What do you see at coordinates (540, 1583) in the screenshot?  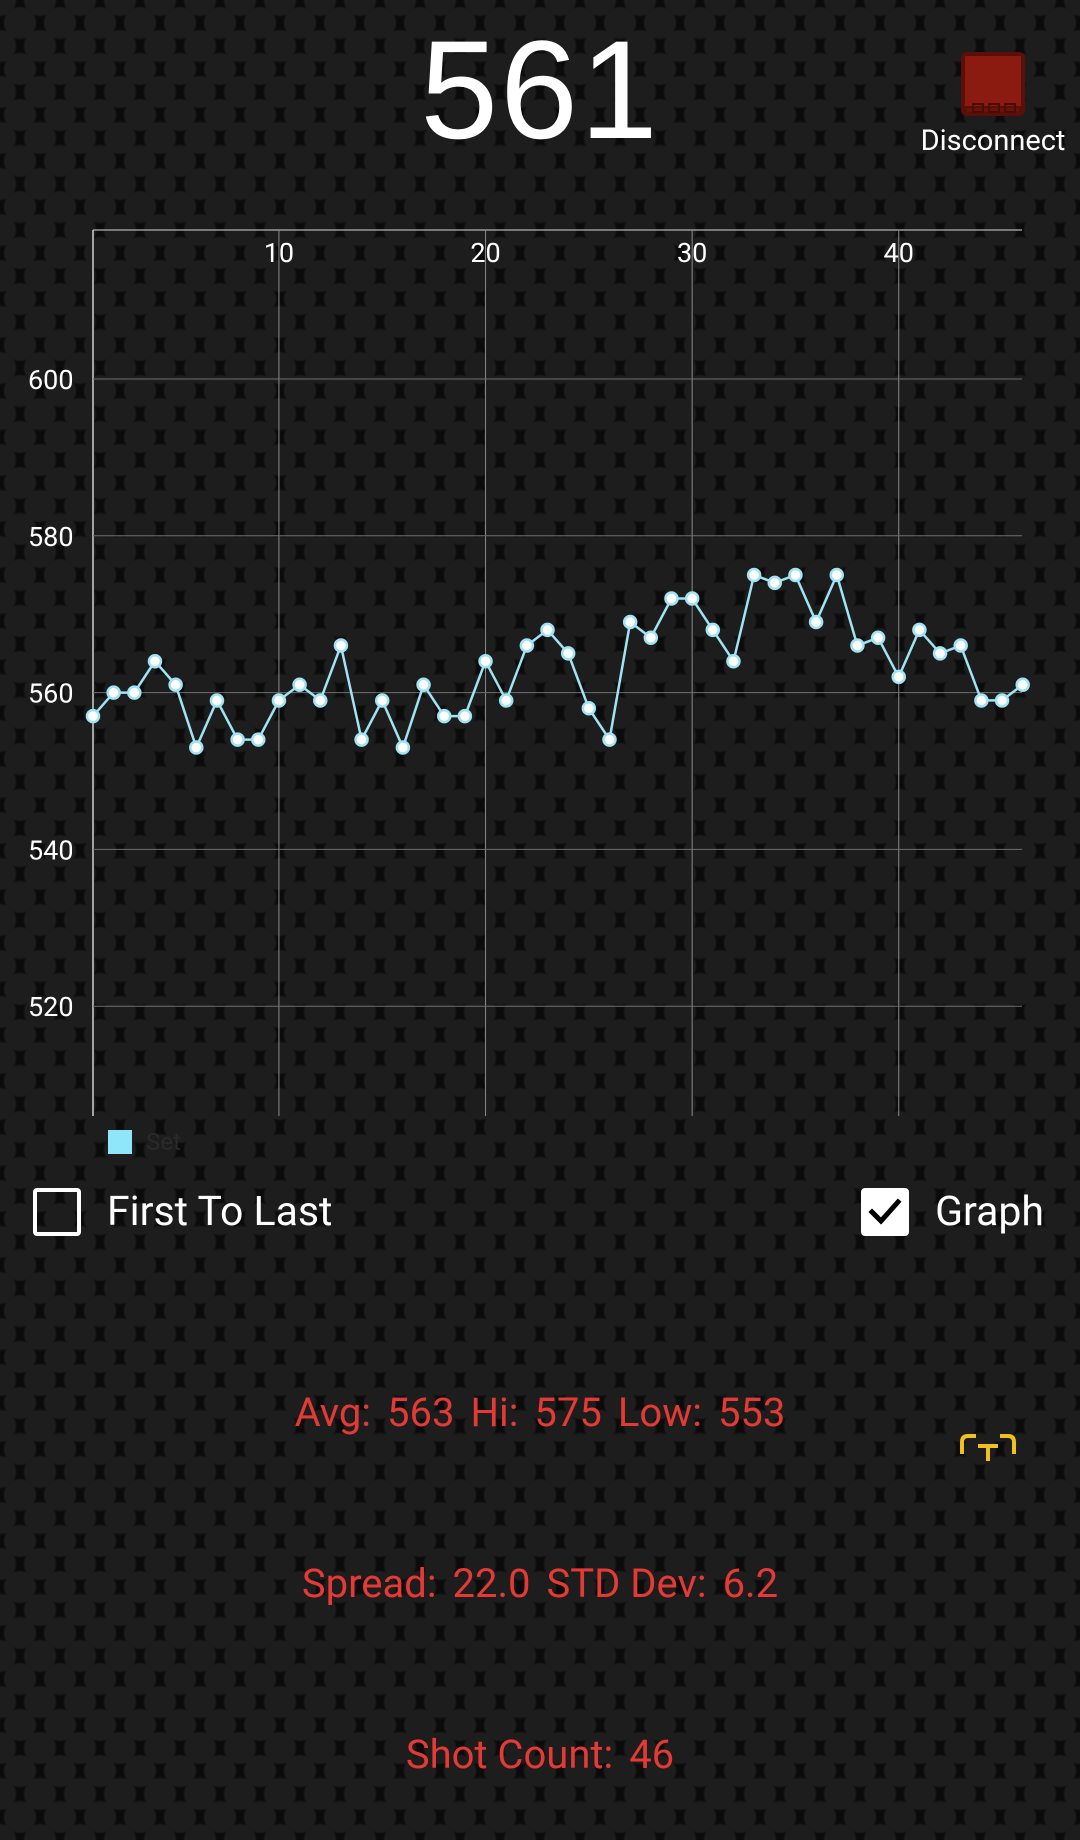 I see `stats-line-2: Spread: 22.0 STD Dev: 6.2` at bounding box center [540, 1583].